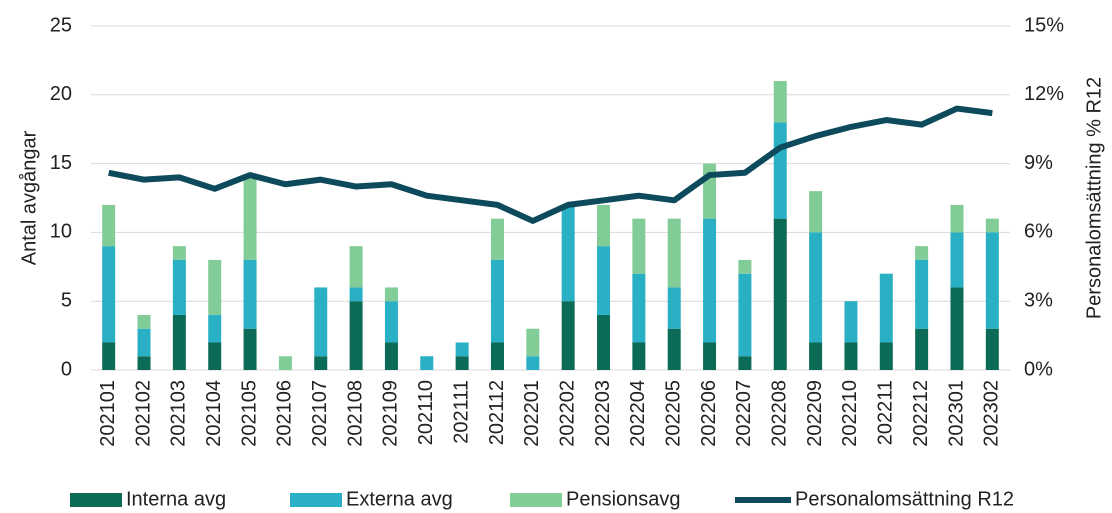 Image resolution: width=1112 pixels, height=513 pixels. Describe the element at coordinates (61, 232) in the screenshot. I see `y-tick-label: 10` at that location.